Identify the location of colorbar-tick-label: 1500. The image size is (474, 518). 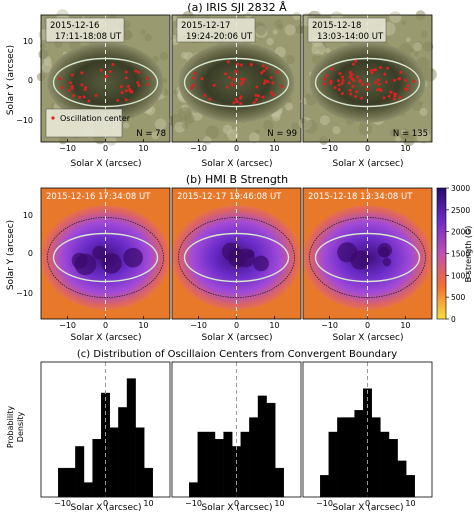
(460, 254).